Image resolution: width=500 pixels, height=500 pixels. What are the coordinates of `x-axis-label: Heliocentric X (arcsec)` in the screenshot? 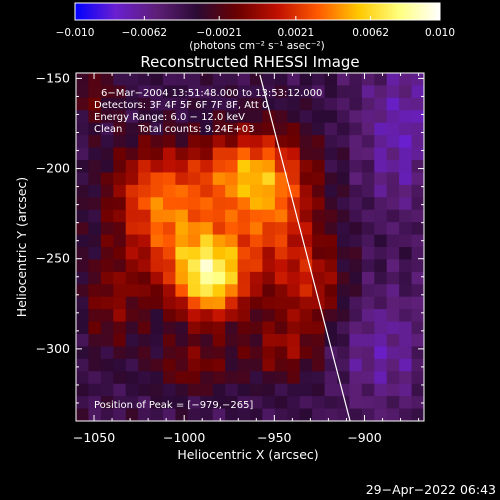 It's located at (247, 454).